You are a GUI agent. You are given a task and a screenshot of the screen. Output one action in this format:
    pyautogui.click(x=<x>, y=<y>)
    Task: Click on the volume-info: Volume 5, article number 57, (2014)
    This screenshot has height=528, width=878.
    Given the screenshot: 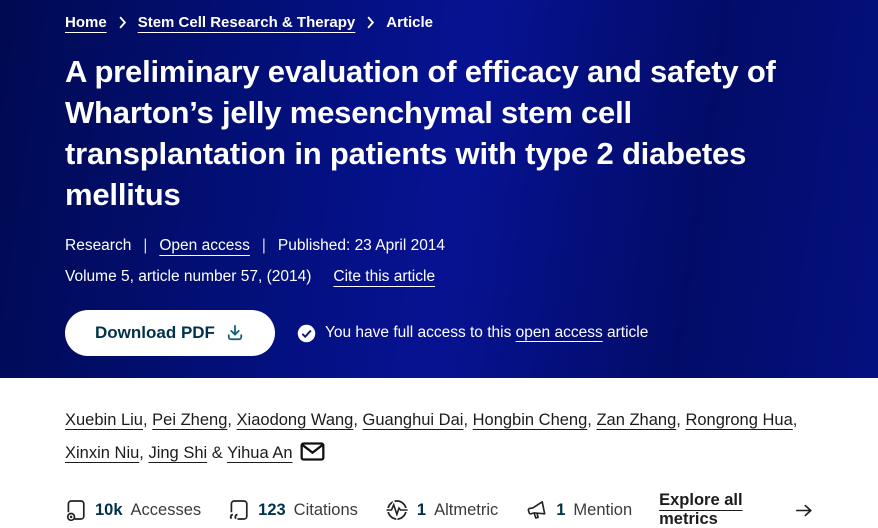 What is the action you would take?
    pyautogui.click(x=188, y=276)
    